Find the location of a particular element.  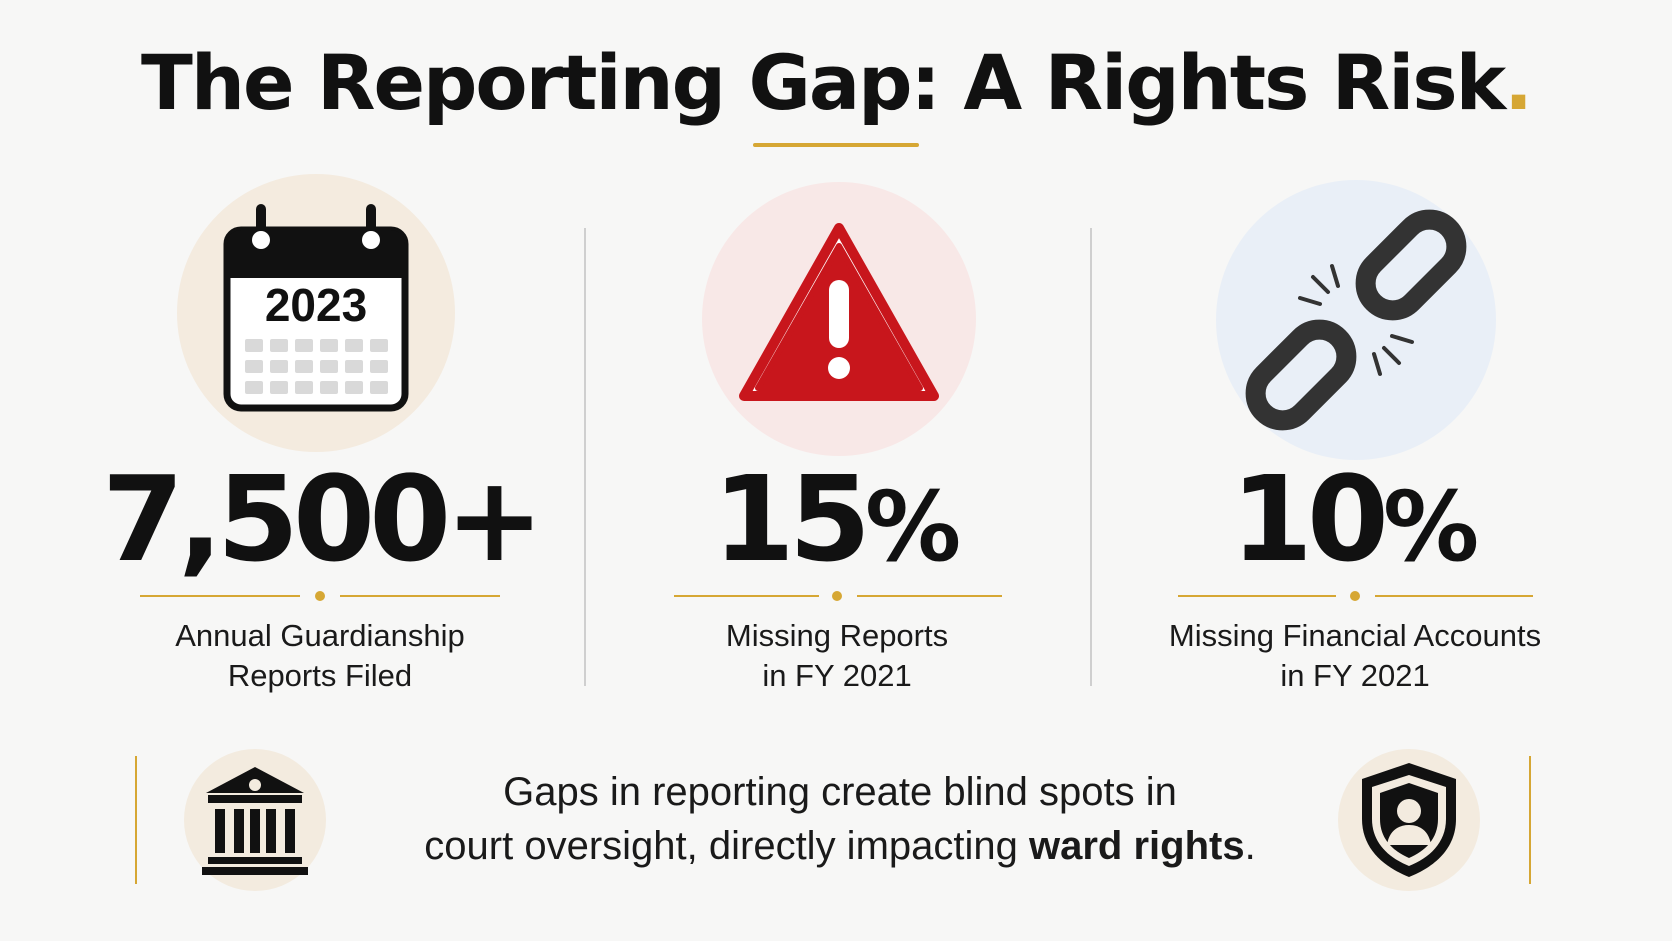

stat-value: 7,500+ is located at coordinates (320, 519).